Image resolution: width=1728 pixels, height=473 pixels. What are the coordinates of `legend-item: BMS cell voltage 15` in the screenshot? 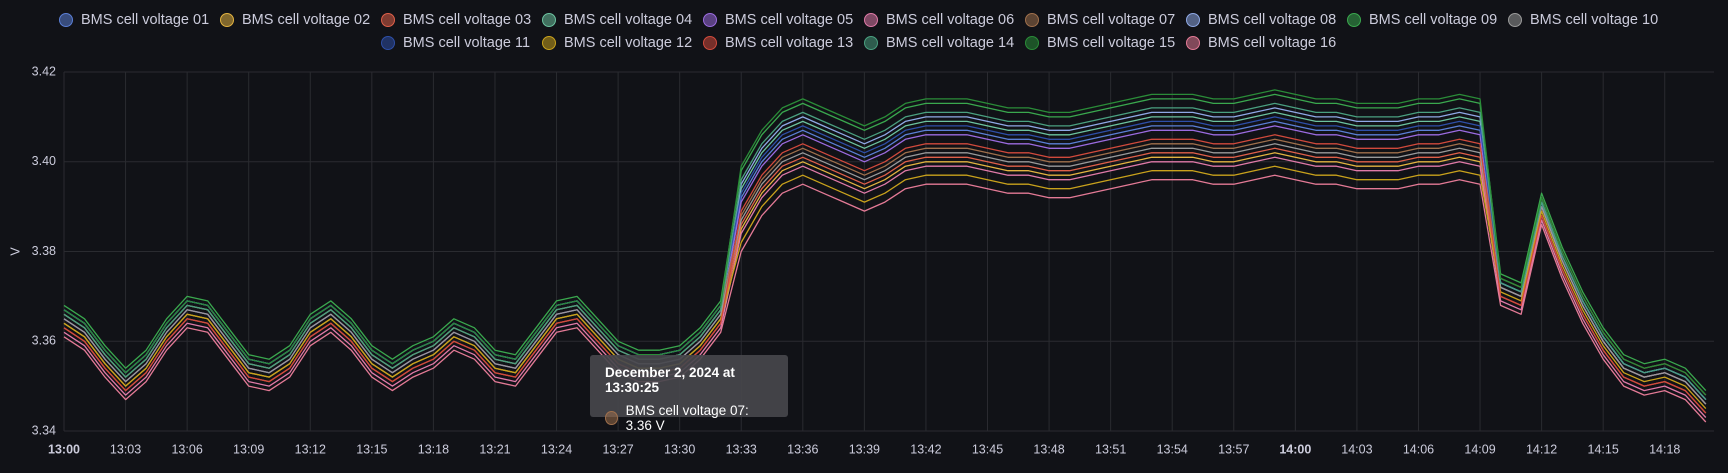 It's located at (1105, 43).